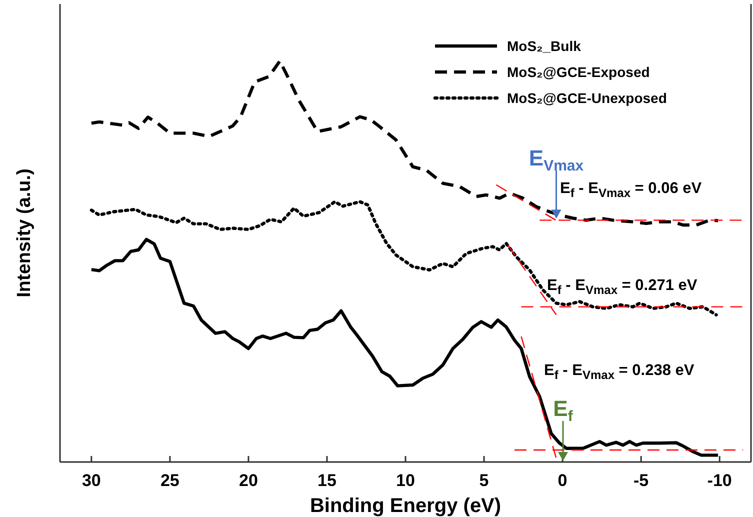  What do you see at coordinates (484, 480) in the screenshot?
I see `x-tick-label: 5` at bounding box center [484, 480].